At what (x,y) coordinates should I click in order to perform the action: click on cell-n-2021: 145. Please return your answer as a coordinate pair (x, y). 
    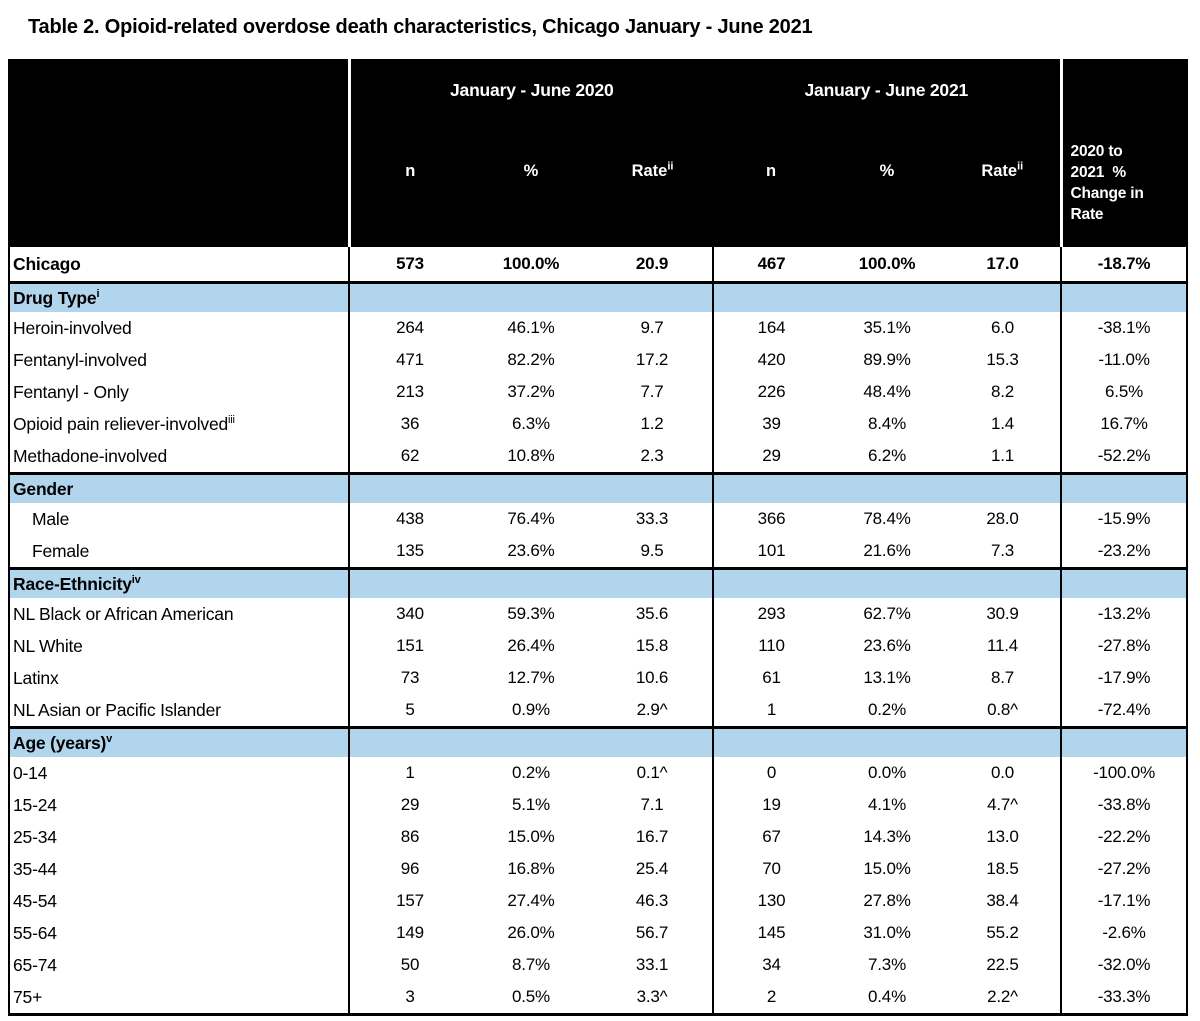
    Looking at the image, I should click on (771, 933).